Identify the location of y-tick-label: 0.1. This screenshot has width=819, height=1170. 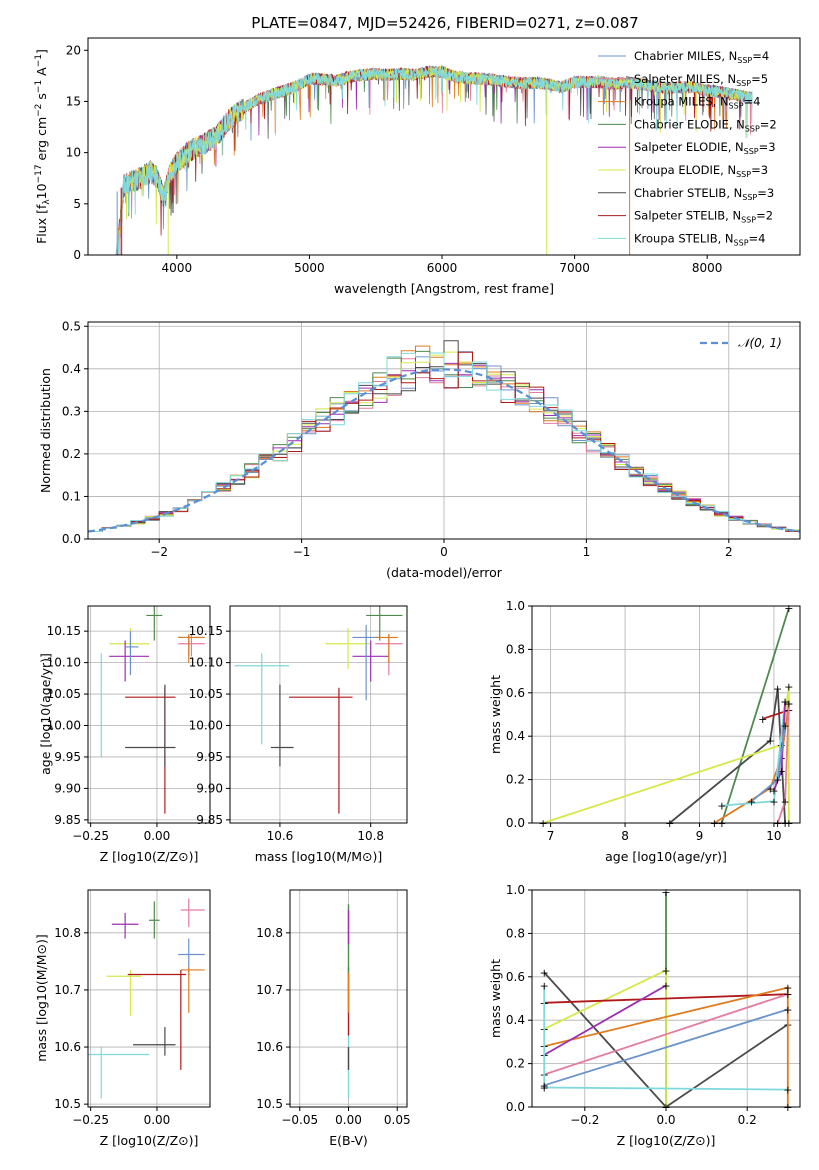
(71, 496).